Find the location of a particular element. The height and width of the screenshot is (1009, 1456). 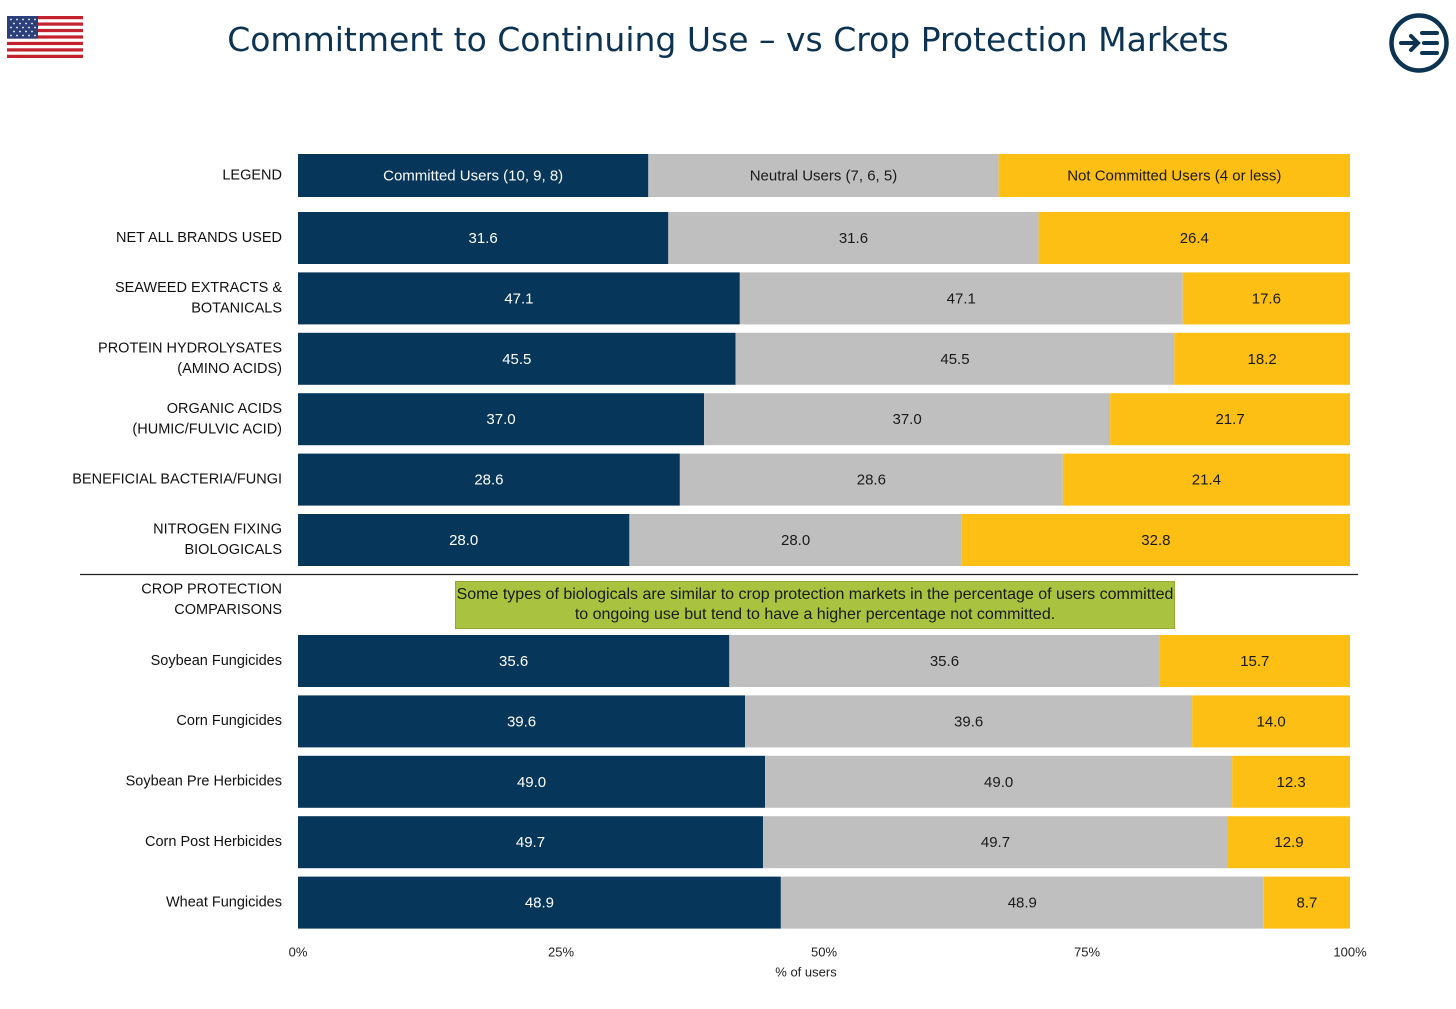

bar-row-1-value-label-2: 31.6 is located at coordinates (853, 238).